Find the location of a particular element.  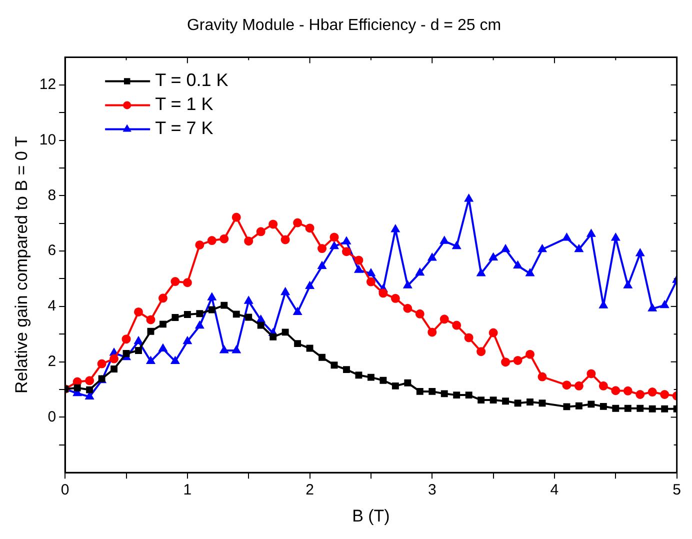

x-axis-title: B (T) is located at coordinates (371, 516).